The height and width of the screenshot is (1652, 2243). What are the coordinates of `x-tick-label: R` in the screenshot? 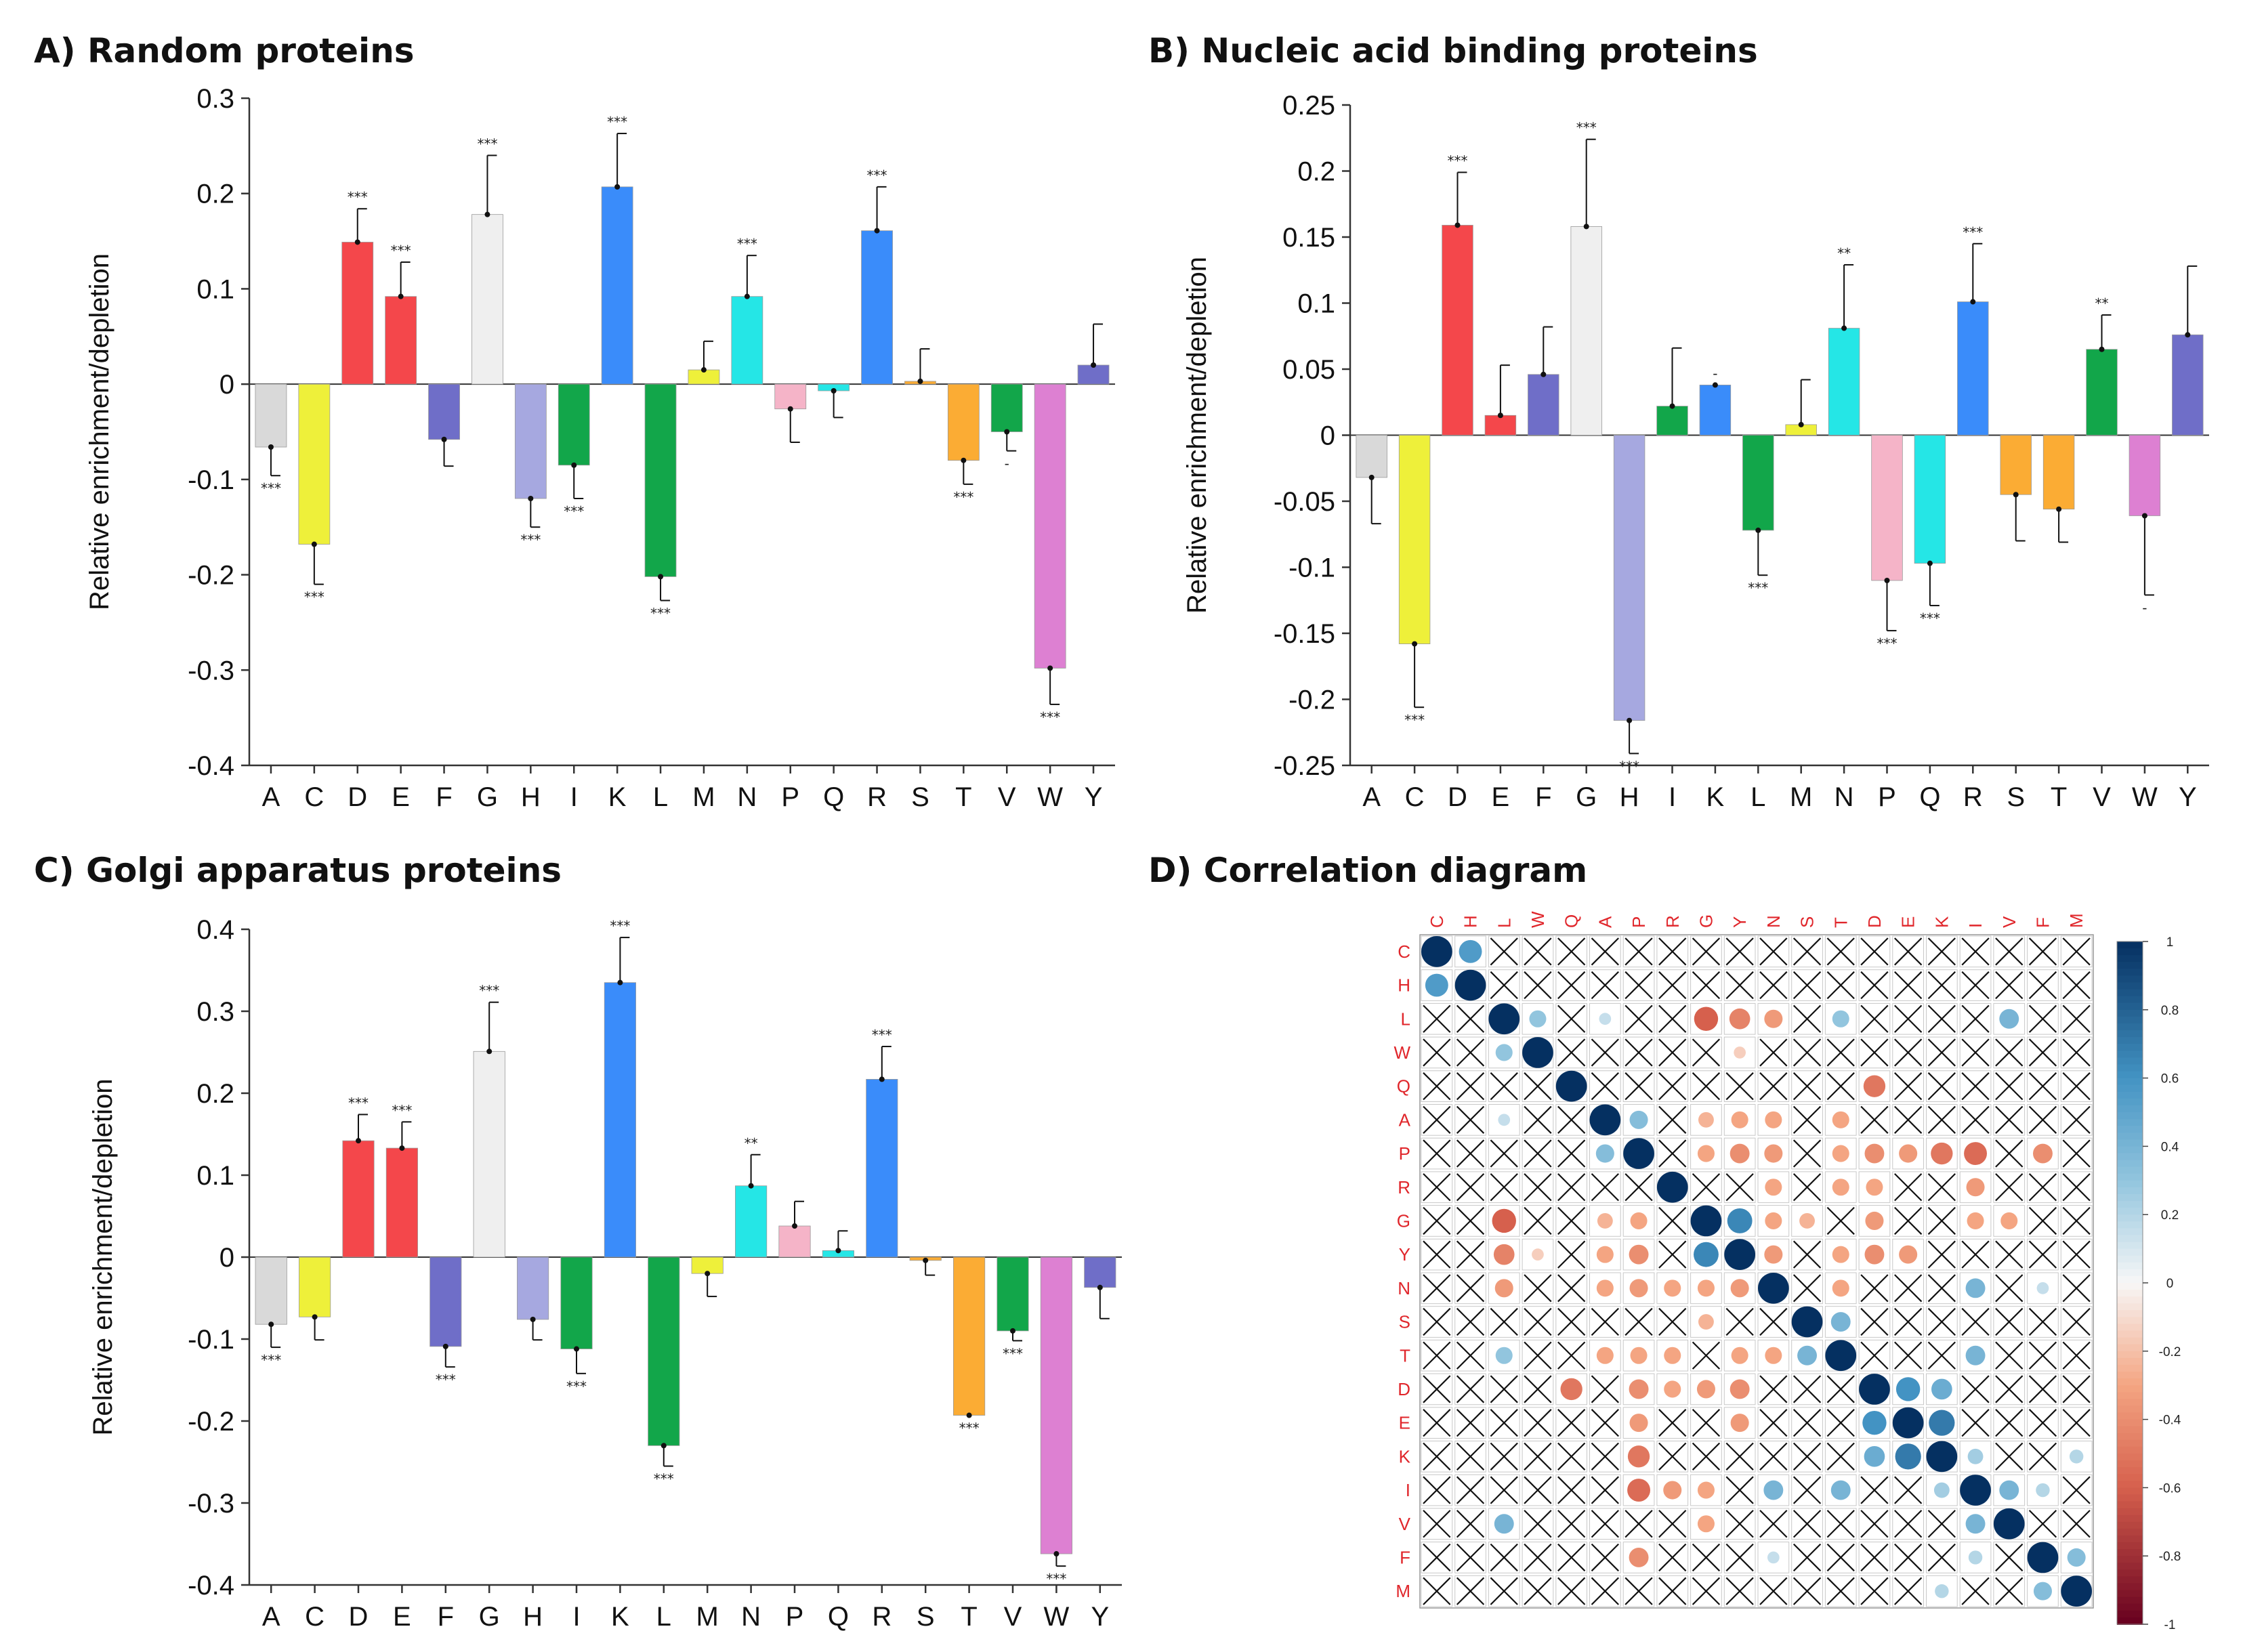 It's located at (1973, 797).